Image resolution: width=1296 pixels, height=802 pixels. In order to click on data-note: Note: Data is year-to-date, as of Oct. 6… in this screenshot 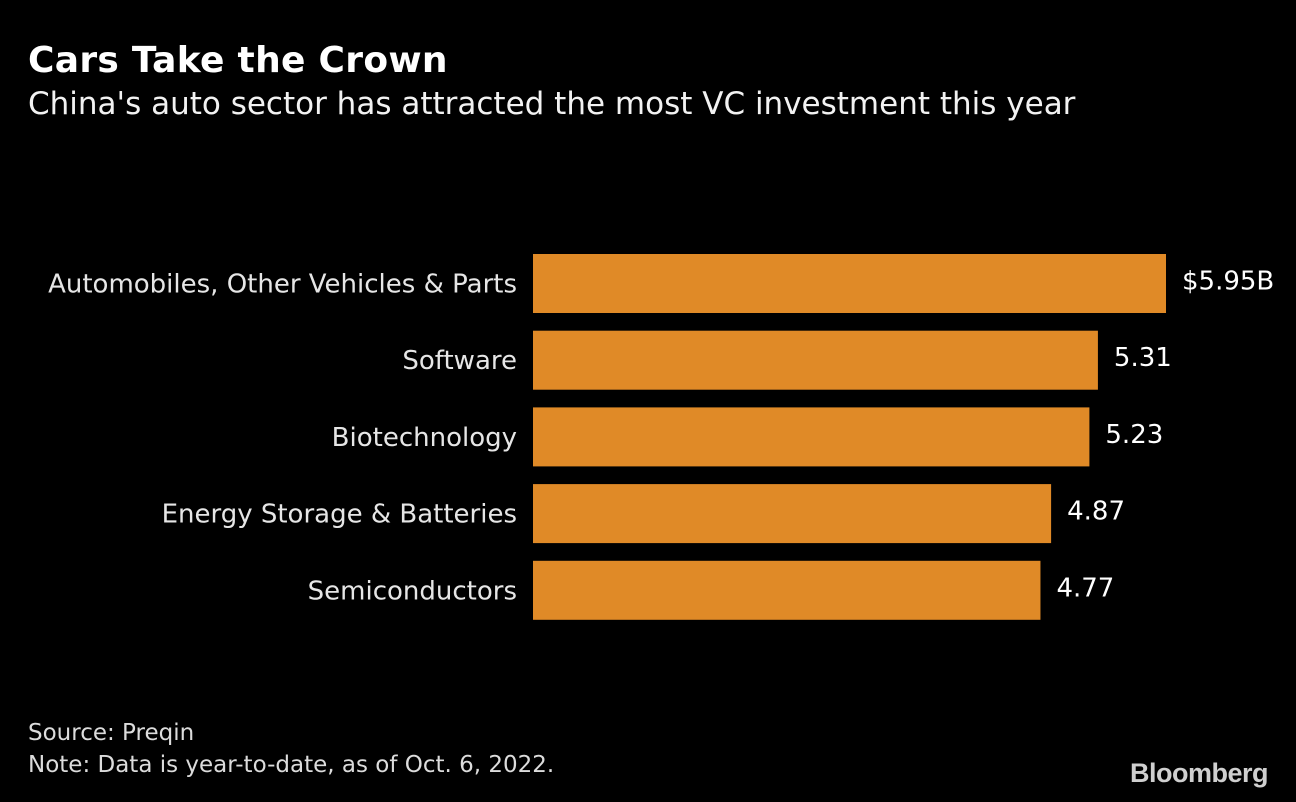, I will do `click(291, 765)`.